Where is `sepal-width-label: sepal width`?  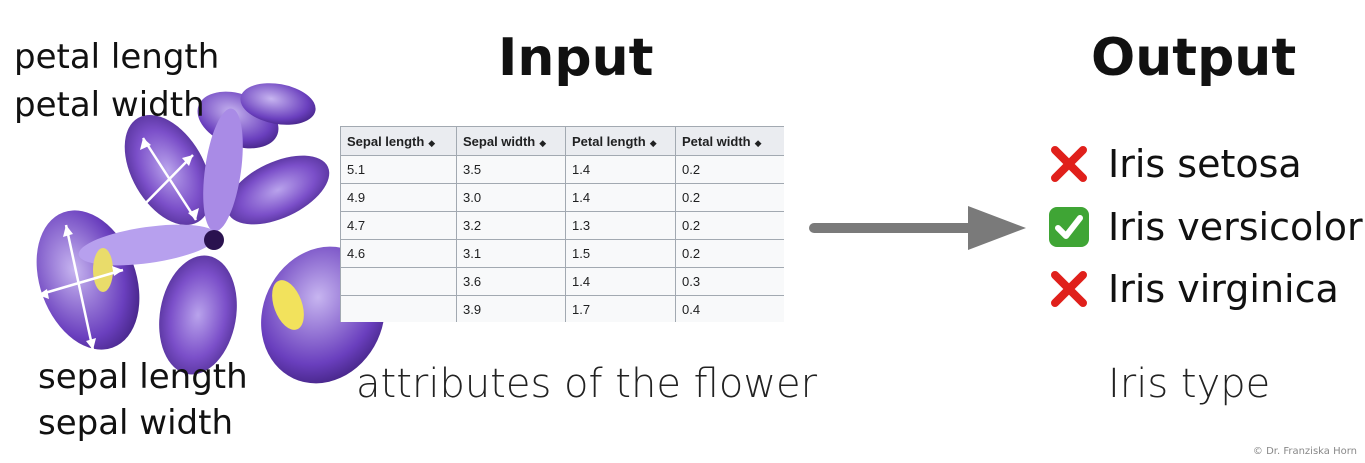 sepal-width-label: sepal width is located at coordinates (136, 423).